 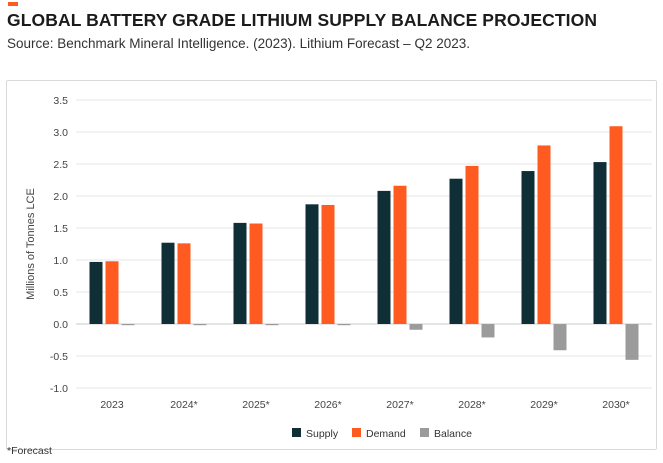 I want to click on y-tick-label: 2.0, so click(x=60, y=197).